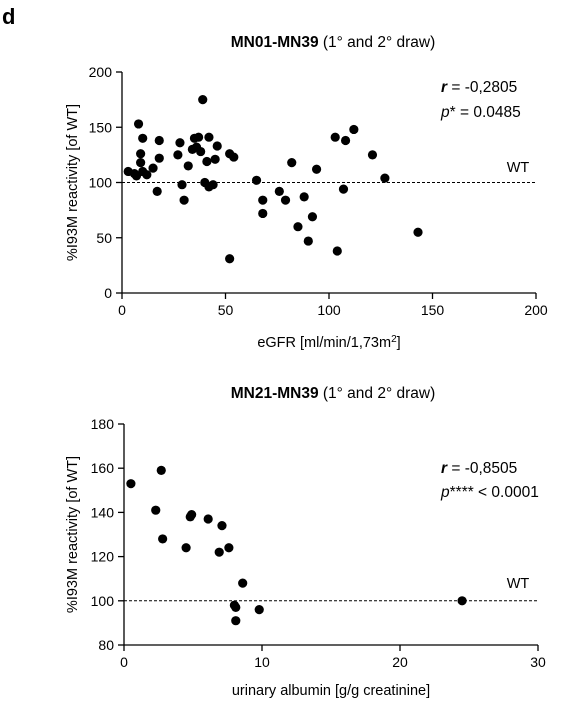  I want to click on y-tick-label: 180, so click(103, 424).